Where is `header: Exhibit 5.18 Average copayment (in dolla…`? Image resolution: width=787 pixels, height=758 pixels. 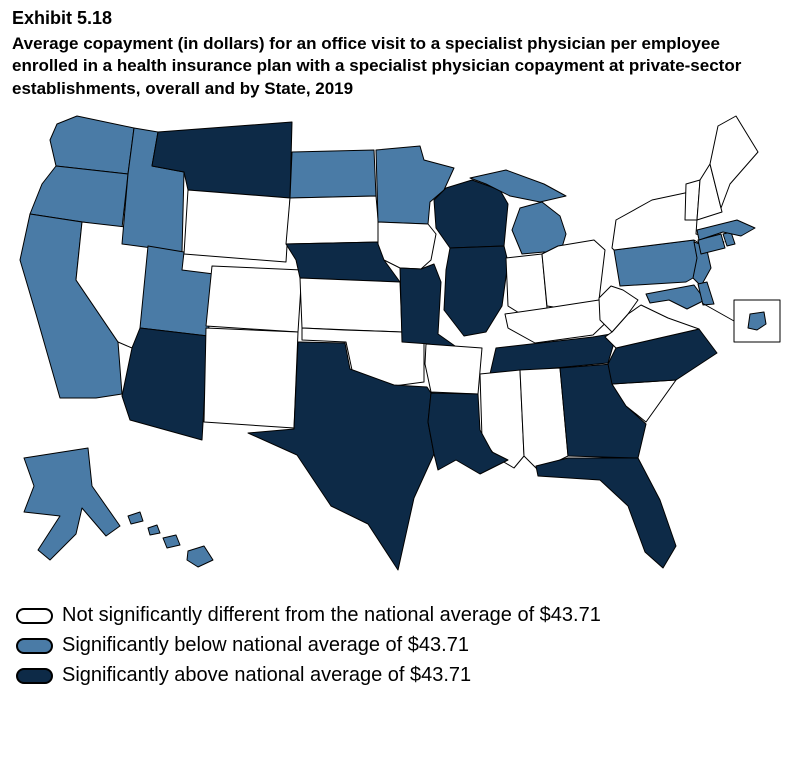 header: Exhibit 5.18 Average copayment (in dolla… is located at coordinates (393, 50).